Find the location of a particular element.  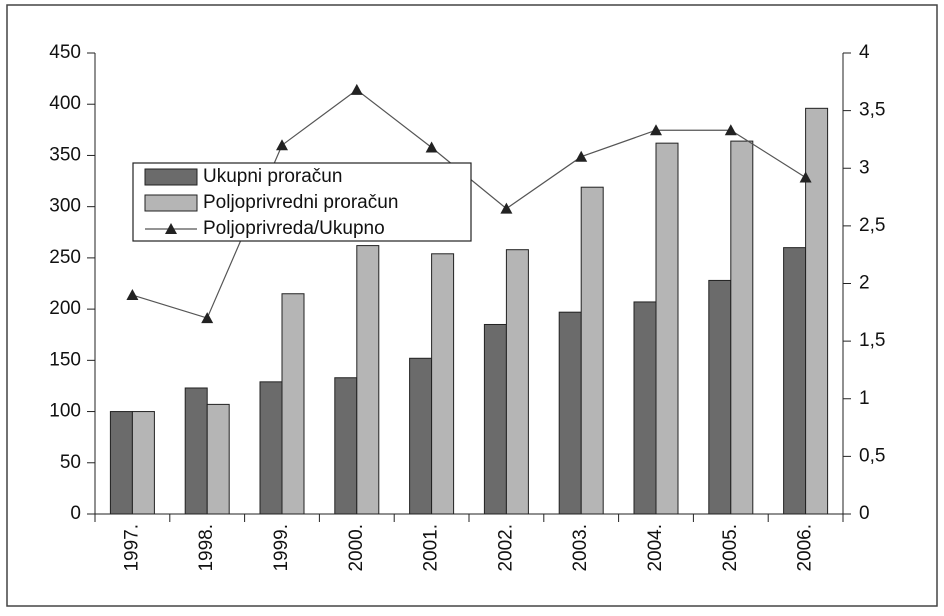

y-tick-label: 400 is located at coordinates (65, 103).